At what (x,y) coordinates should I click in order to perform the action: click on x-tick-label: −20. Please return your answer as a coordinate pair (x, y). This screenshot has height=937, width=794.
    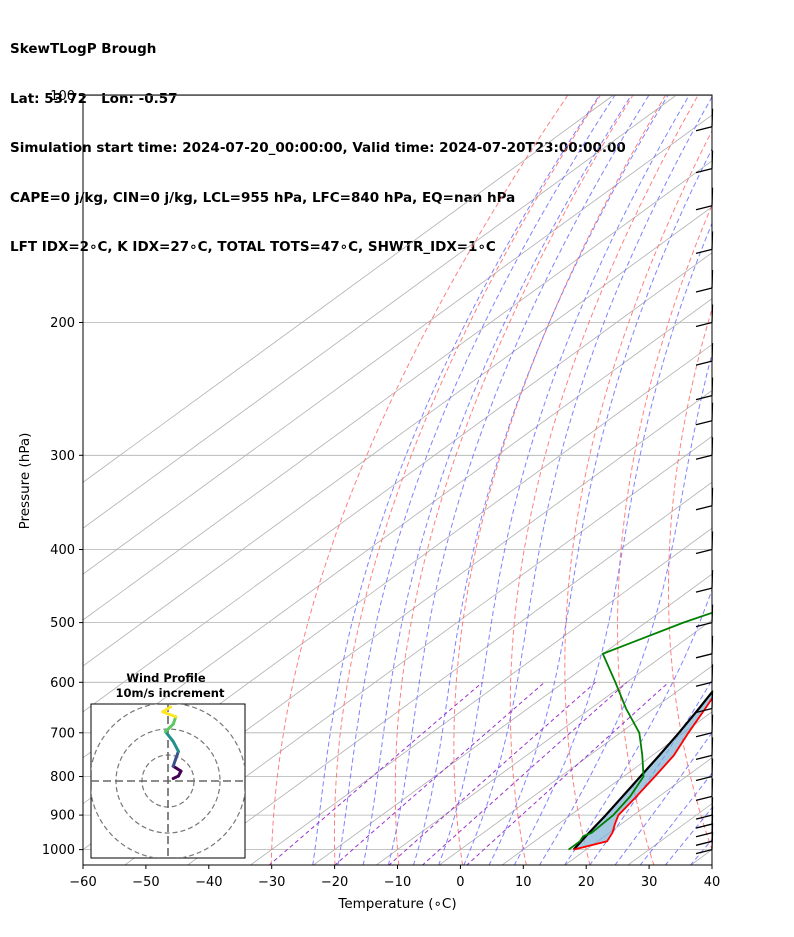
    Looking at the image, I should click on (334, 882).